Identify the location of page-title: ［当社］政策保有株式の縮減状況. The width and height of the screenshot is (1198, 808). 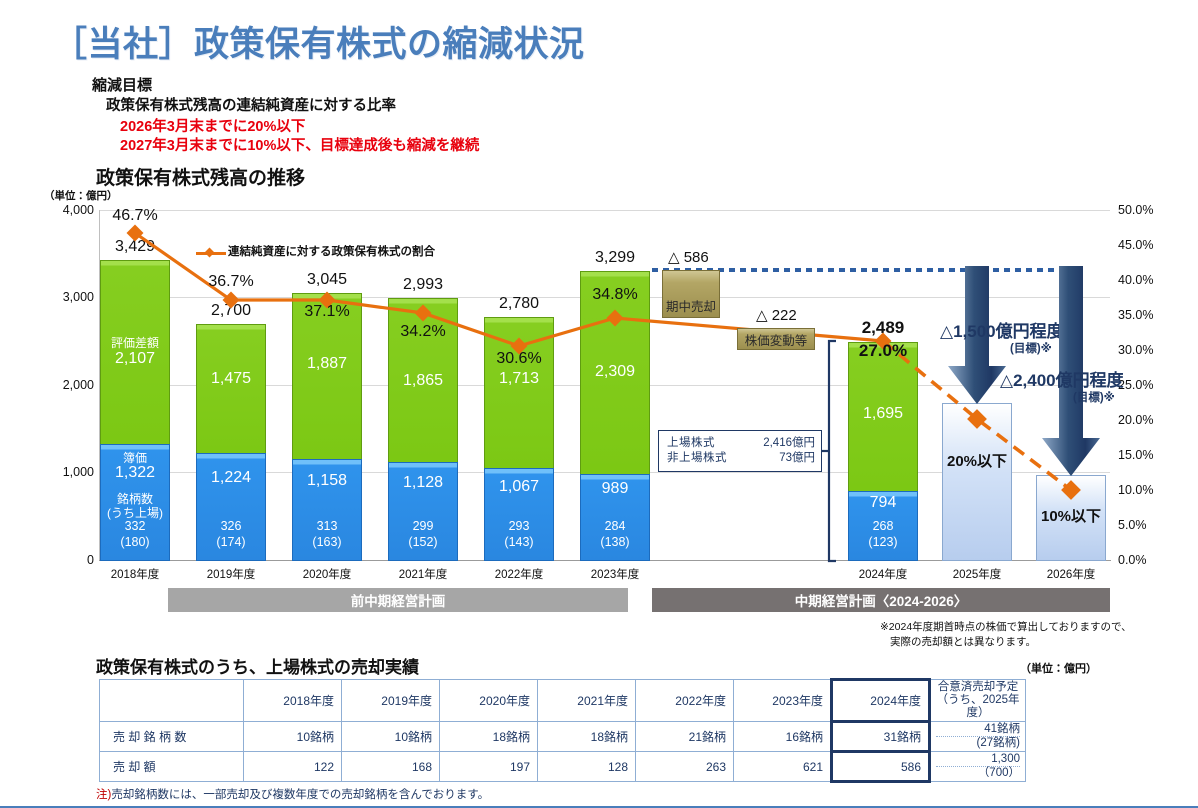
(318, 44).